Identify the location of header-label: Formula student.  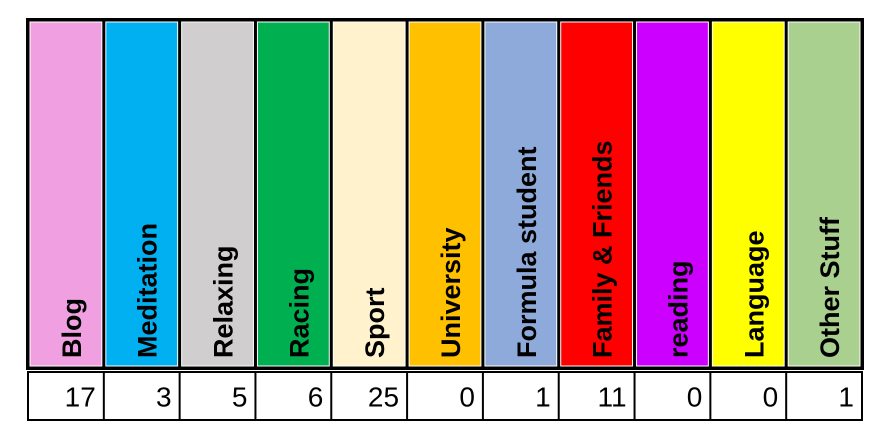
(527, 252).